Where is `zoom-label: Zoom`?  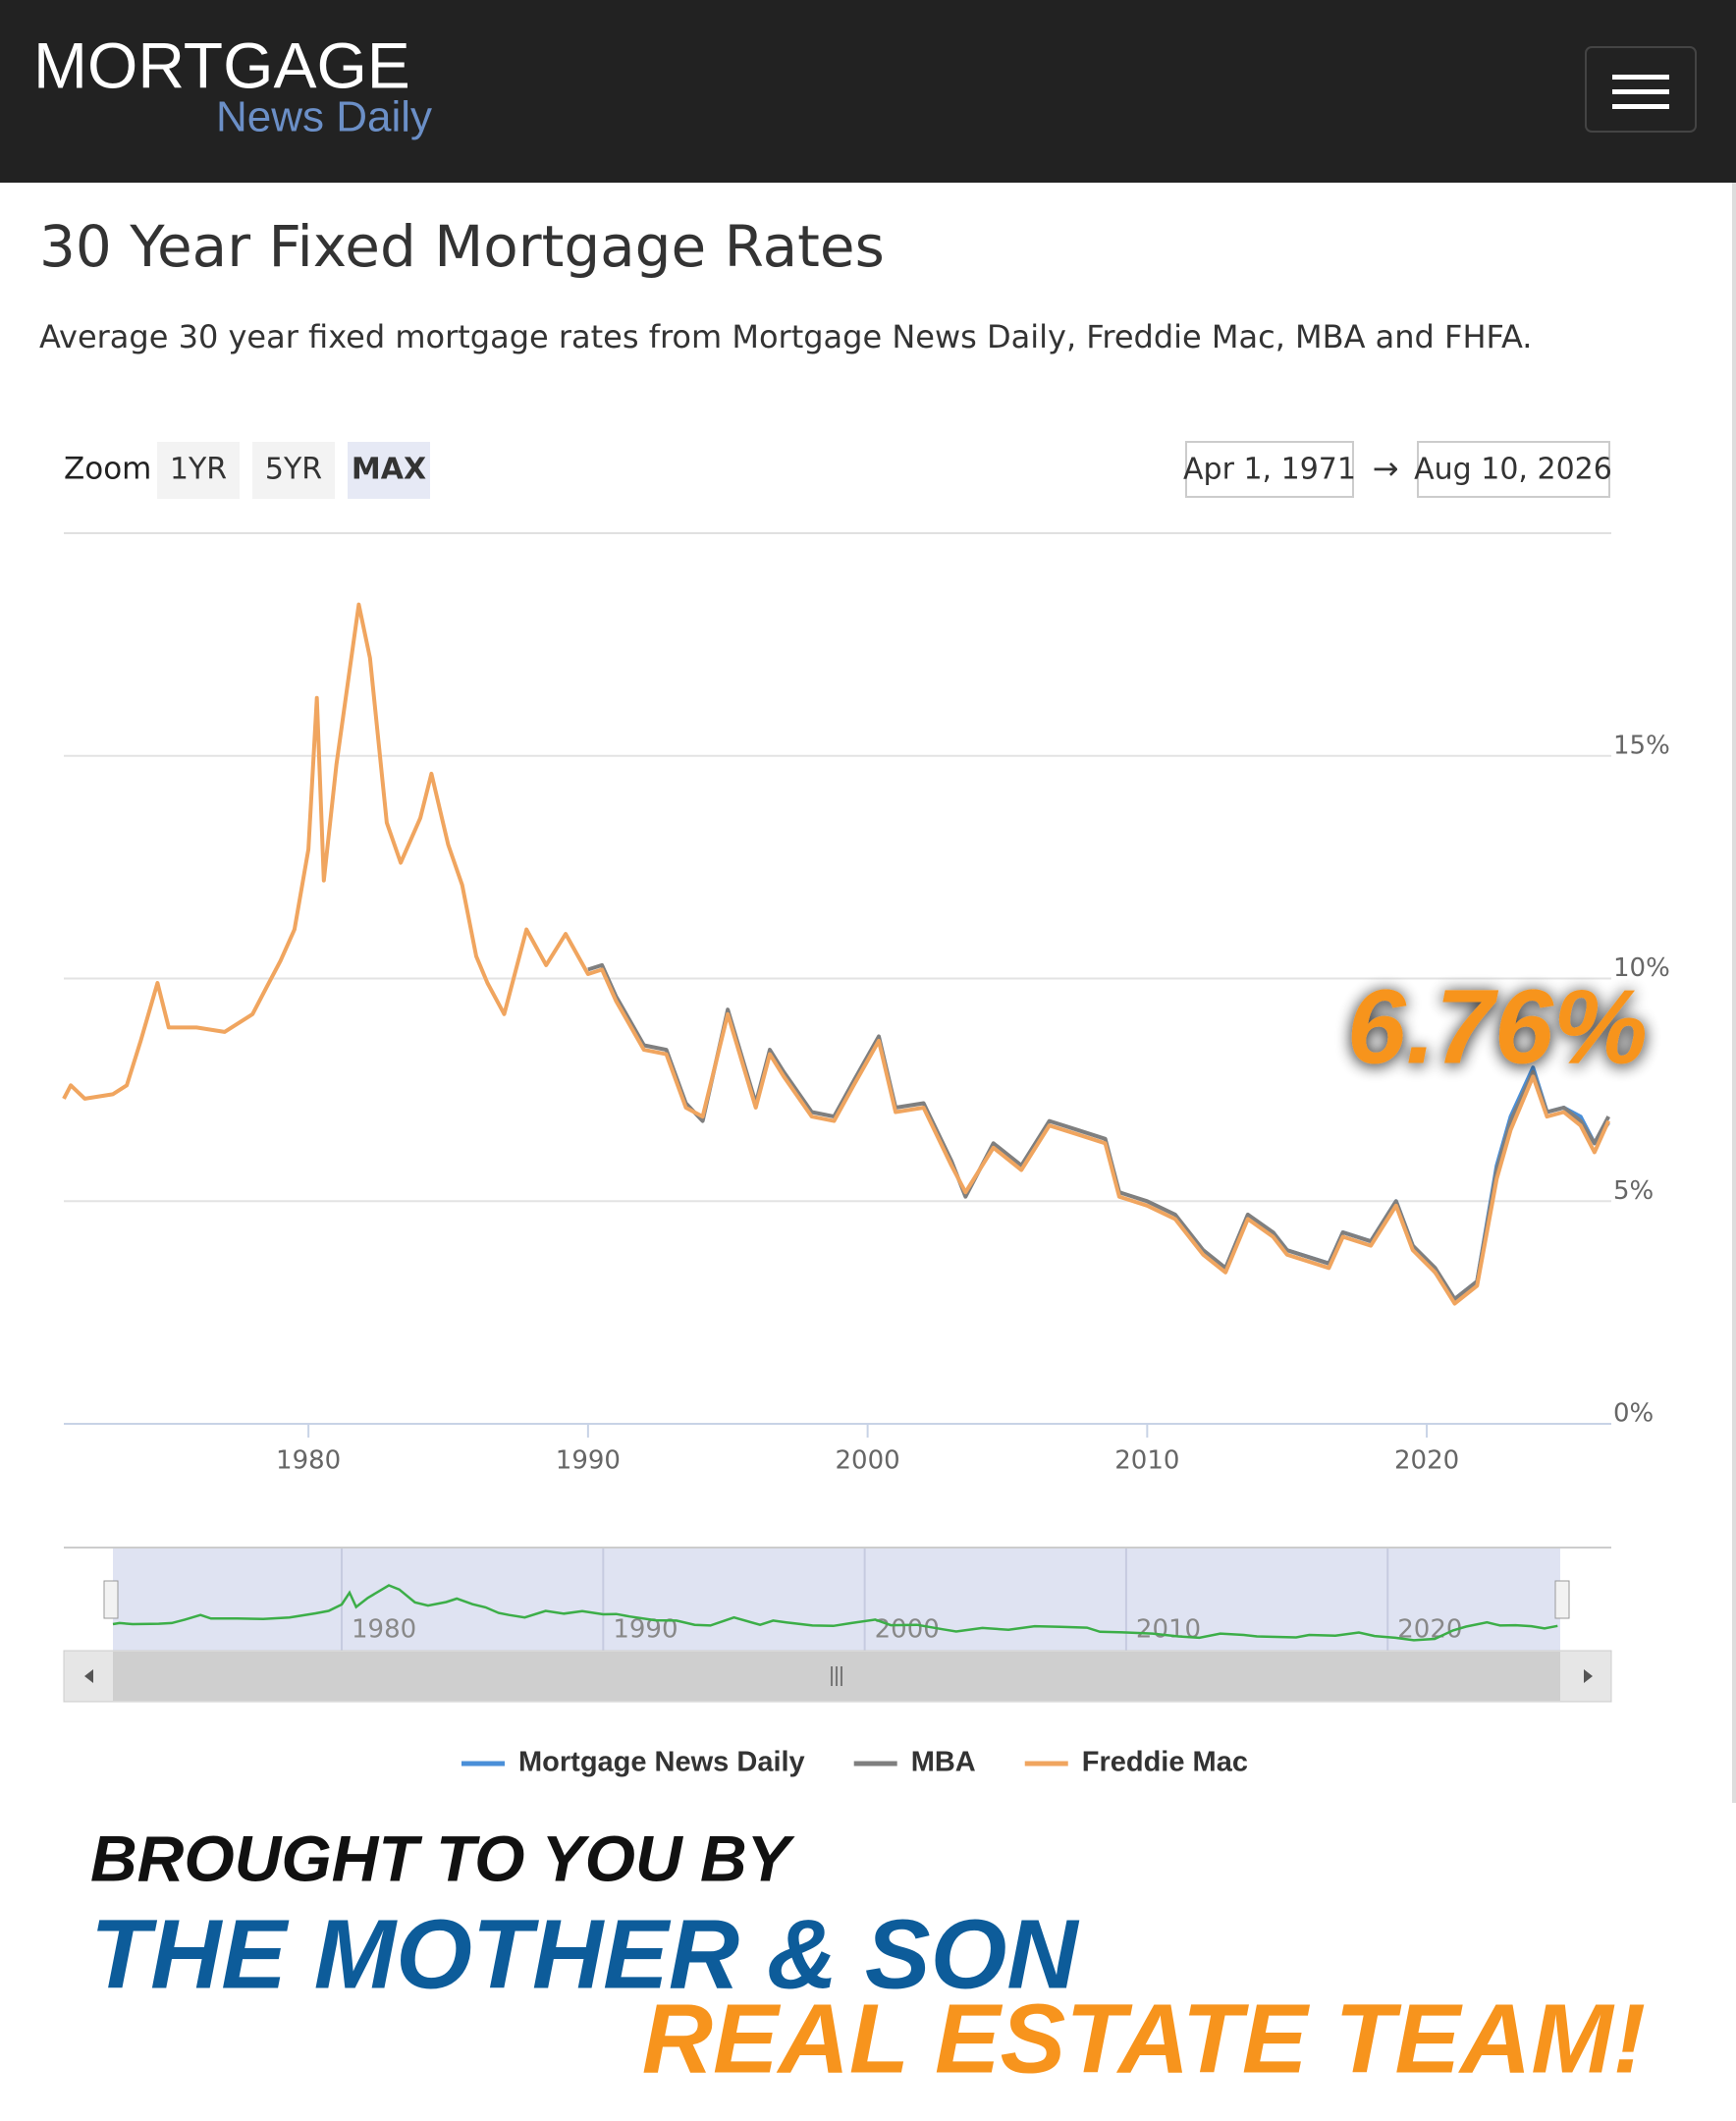 zoom-label: Zoom is located at coordinates (107, 470).